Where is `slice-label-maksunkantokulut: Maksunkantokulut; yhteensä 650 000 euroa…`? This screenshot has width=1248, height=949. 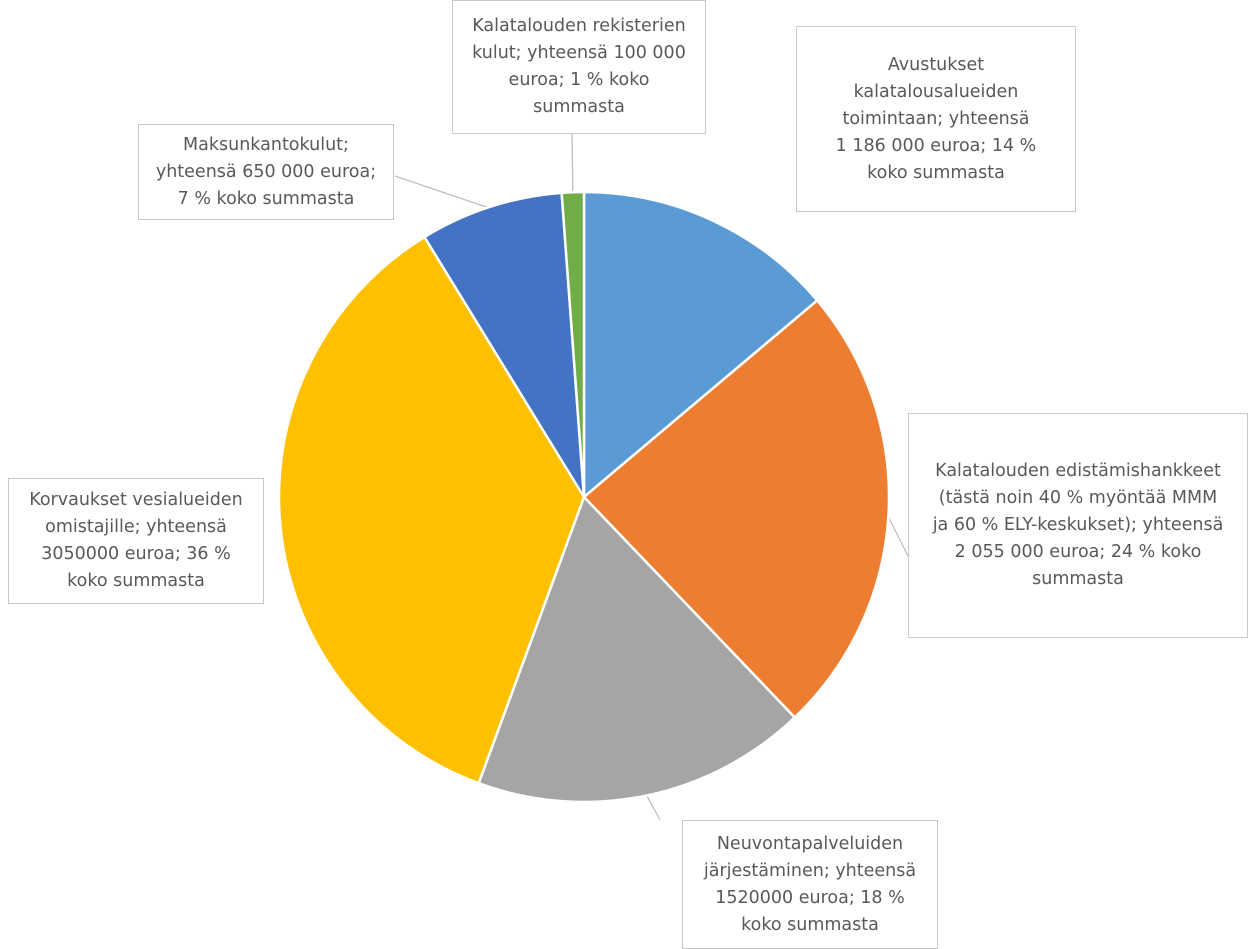
slice-label-maksunkantokulut: Maksunkantokulut; yhteensä 650 000 euroa… is located at coordinates (266, 172).